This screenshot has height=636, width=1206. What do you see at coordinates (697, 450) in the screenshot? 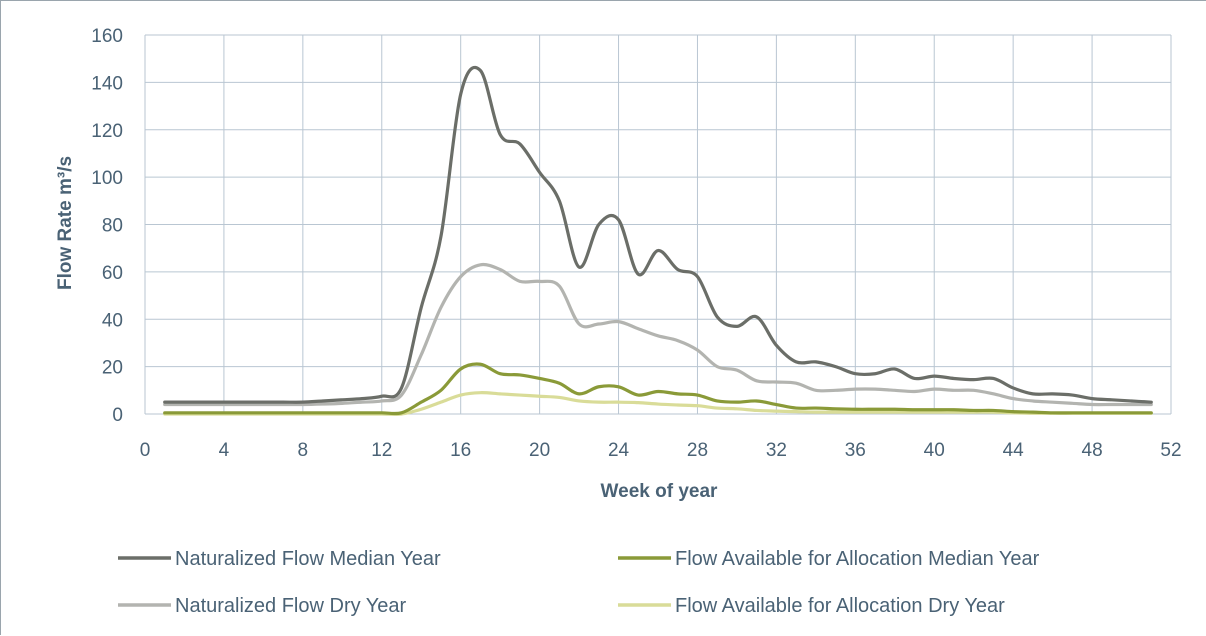
I see `x-tick-label: 28` at bounding box center [697, 450].